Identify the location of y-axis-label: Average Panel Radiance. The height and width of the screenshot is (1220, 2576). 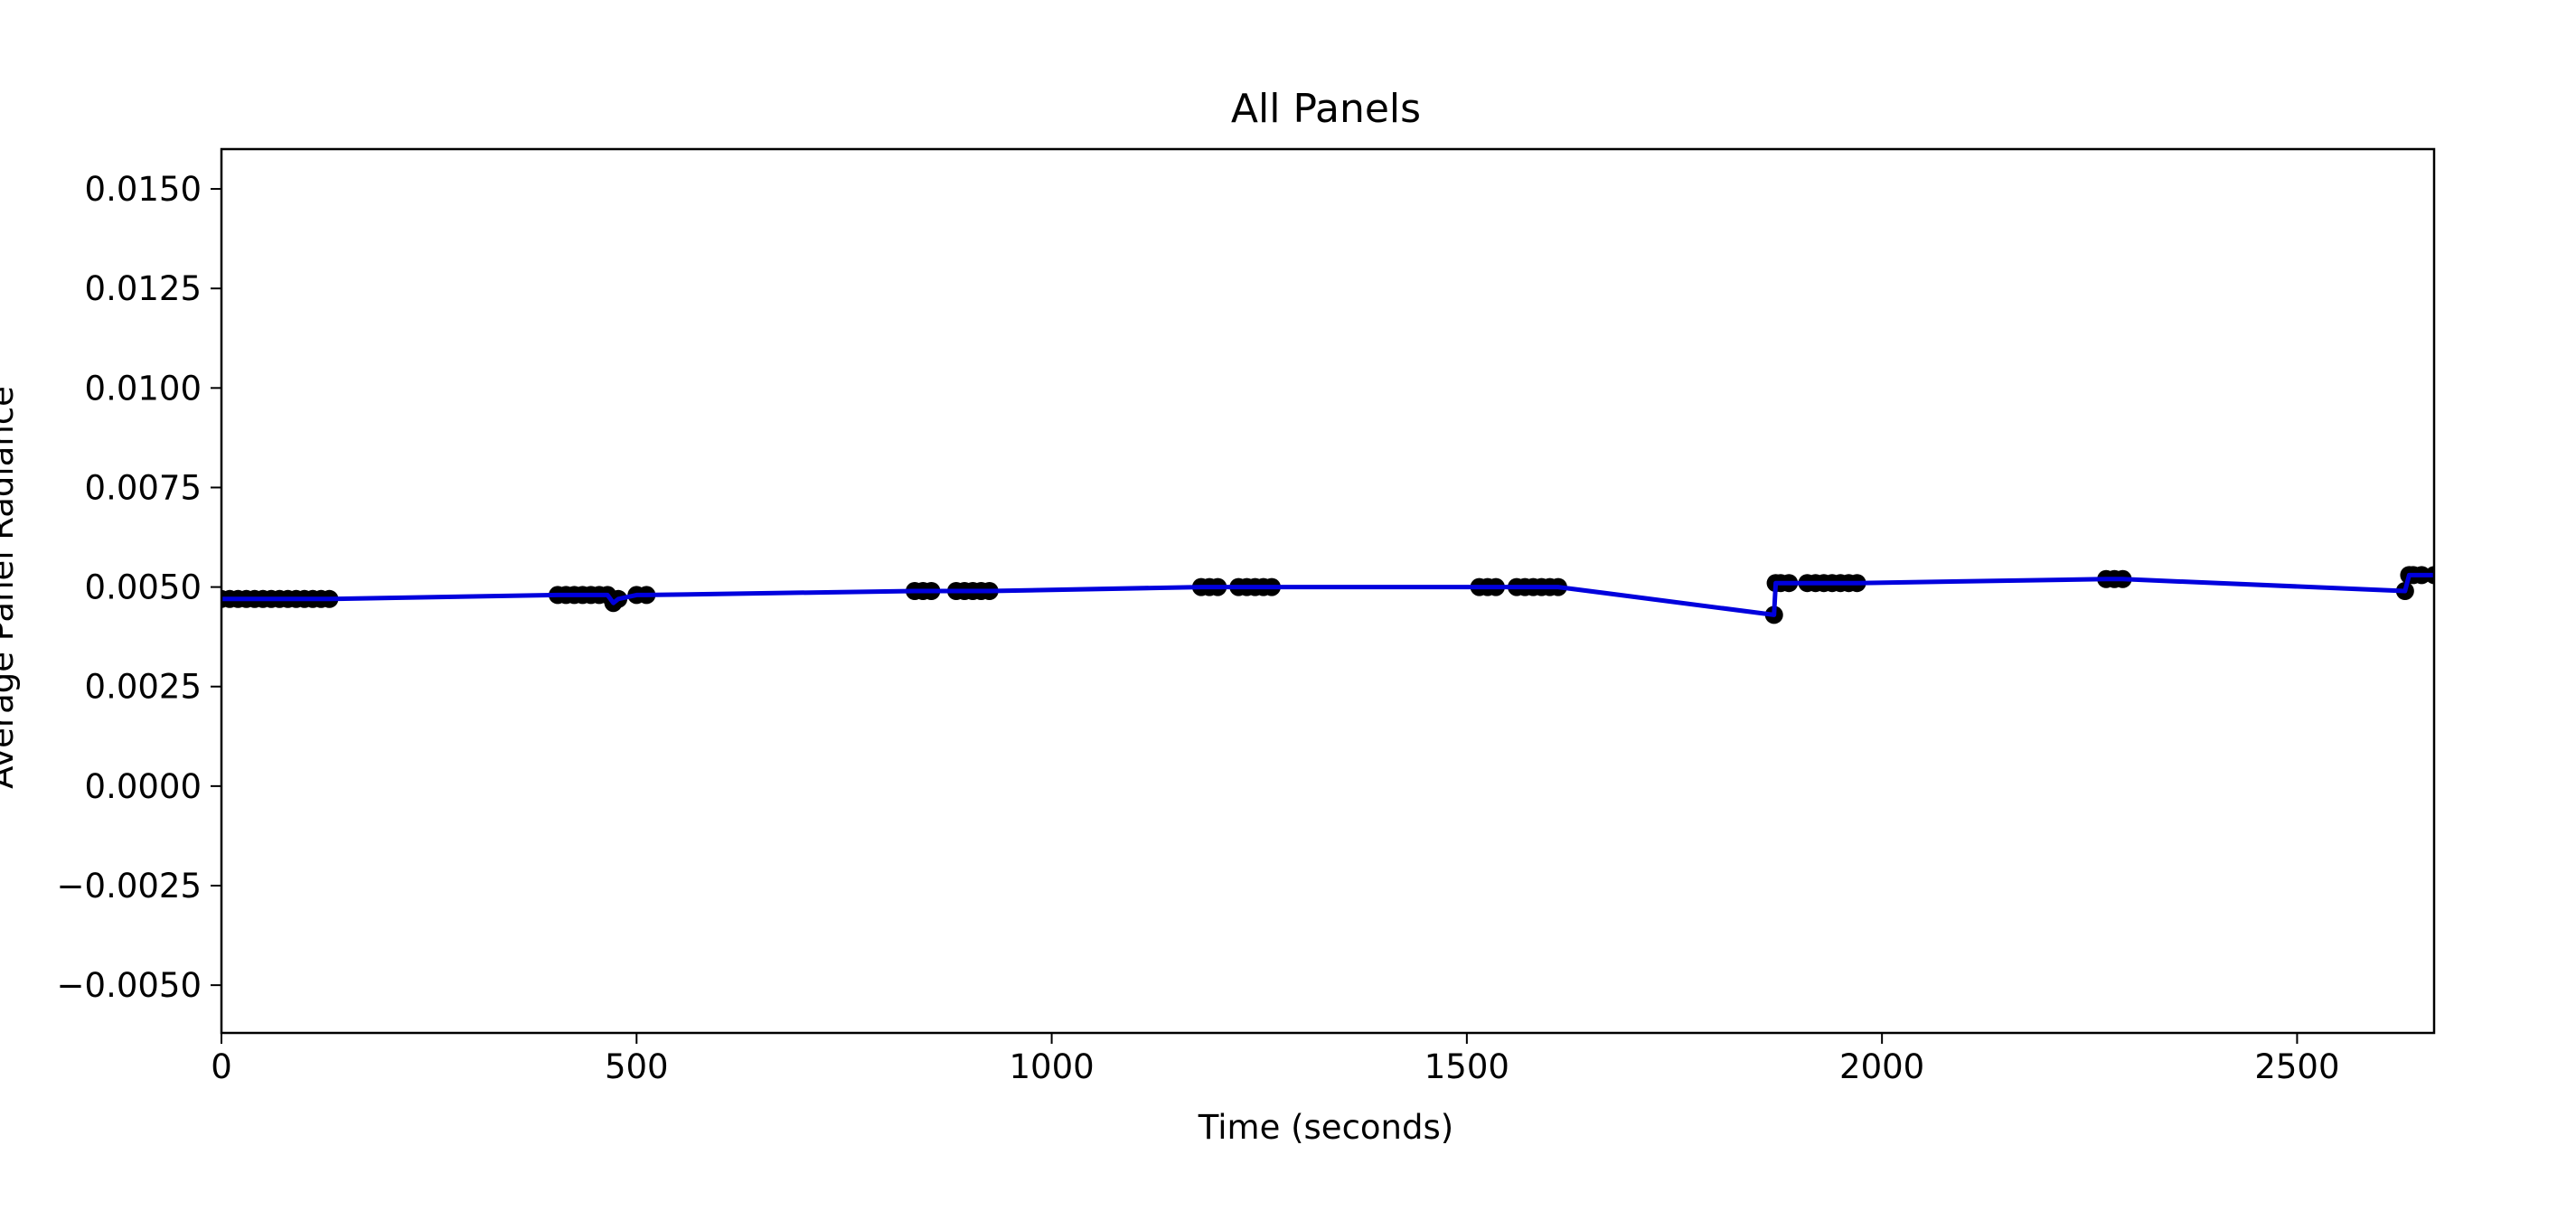
(10, 587).